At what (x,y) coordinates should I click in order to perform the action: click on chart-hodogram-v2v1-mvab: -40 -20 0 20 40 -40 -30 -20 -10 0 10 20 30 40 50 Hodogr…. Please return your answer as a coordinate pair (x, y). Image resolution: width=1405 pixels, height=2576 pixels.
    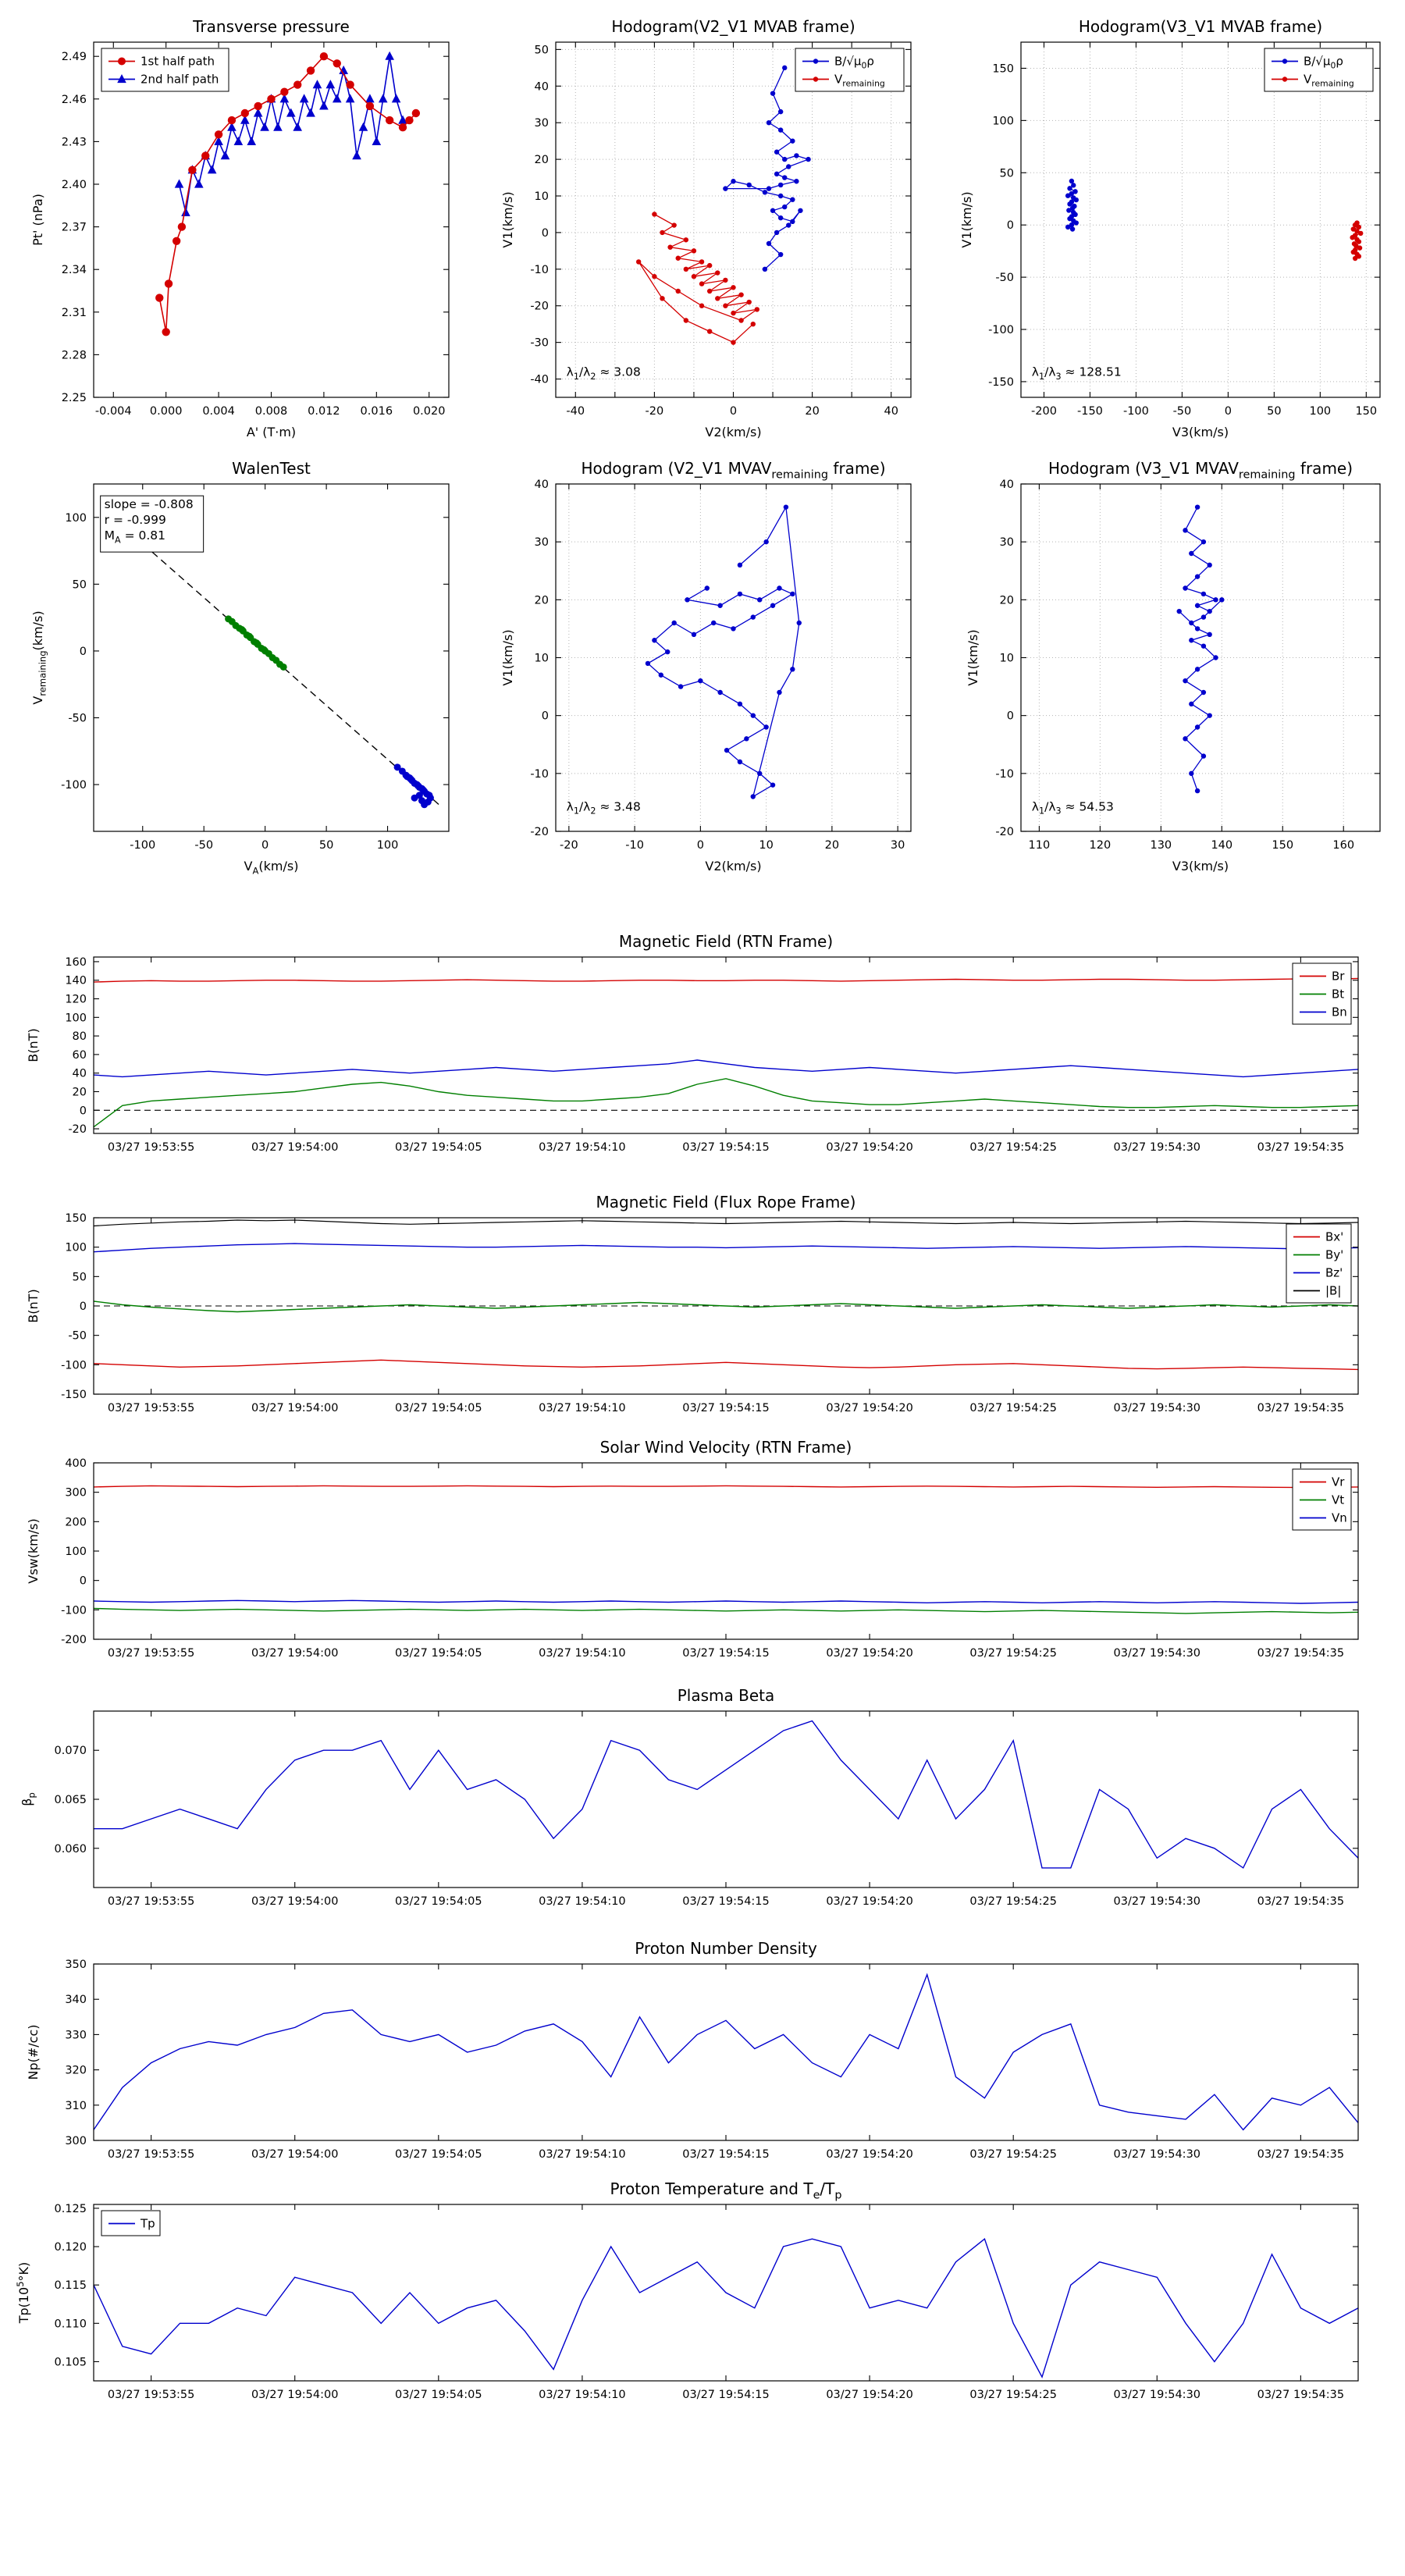
    Looking at the image, I should click on (706, 228).